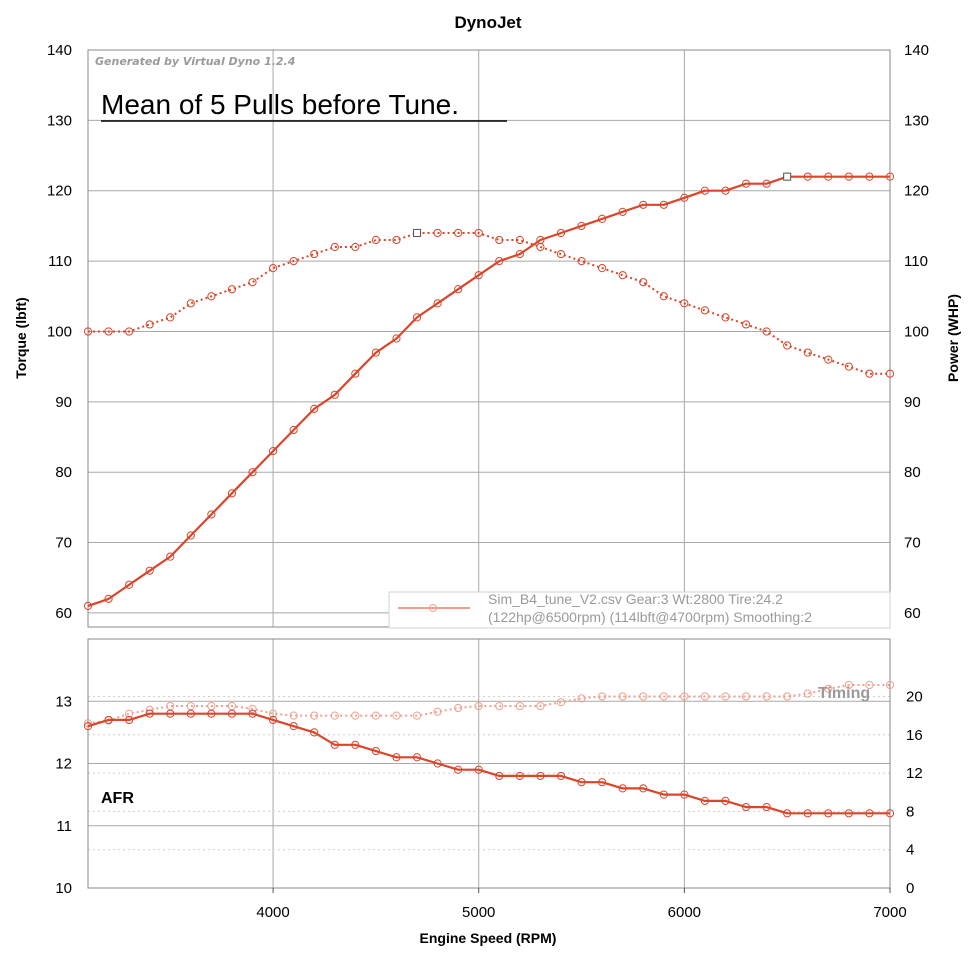 This screenshot has height=959, width=977. What do you see at coordinates (63, 764) in the screenshot?
I see `afr-tick-label: 12` at bounding box center [63, 764].